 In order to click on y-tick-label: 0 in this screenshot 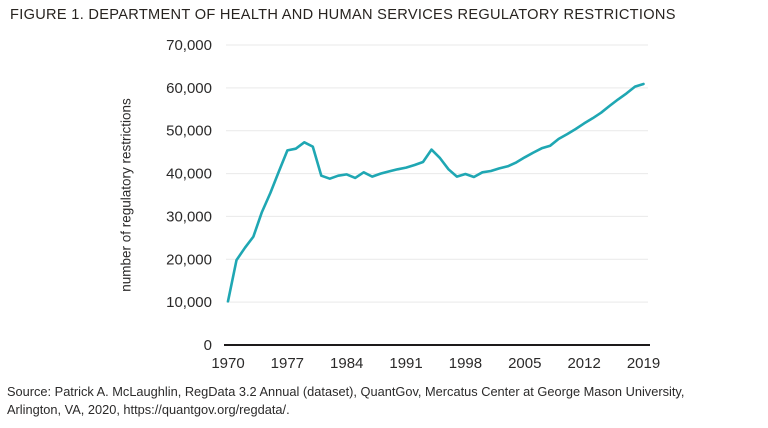, I will do `click(208, 345)`.